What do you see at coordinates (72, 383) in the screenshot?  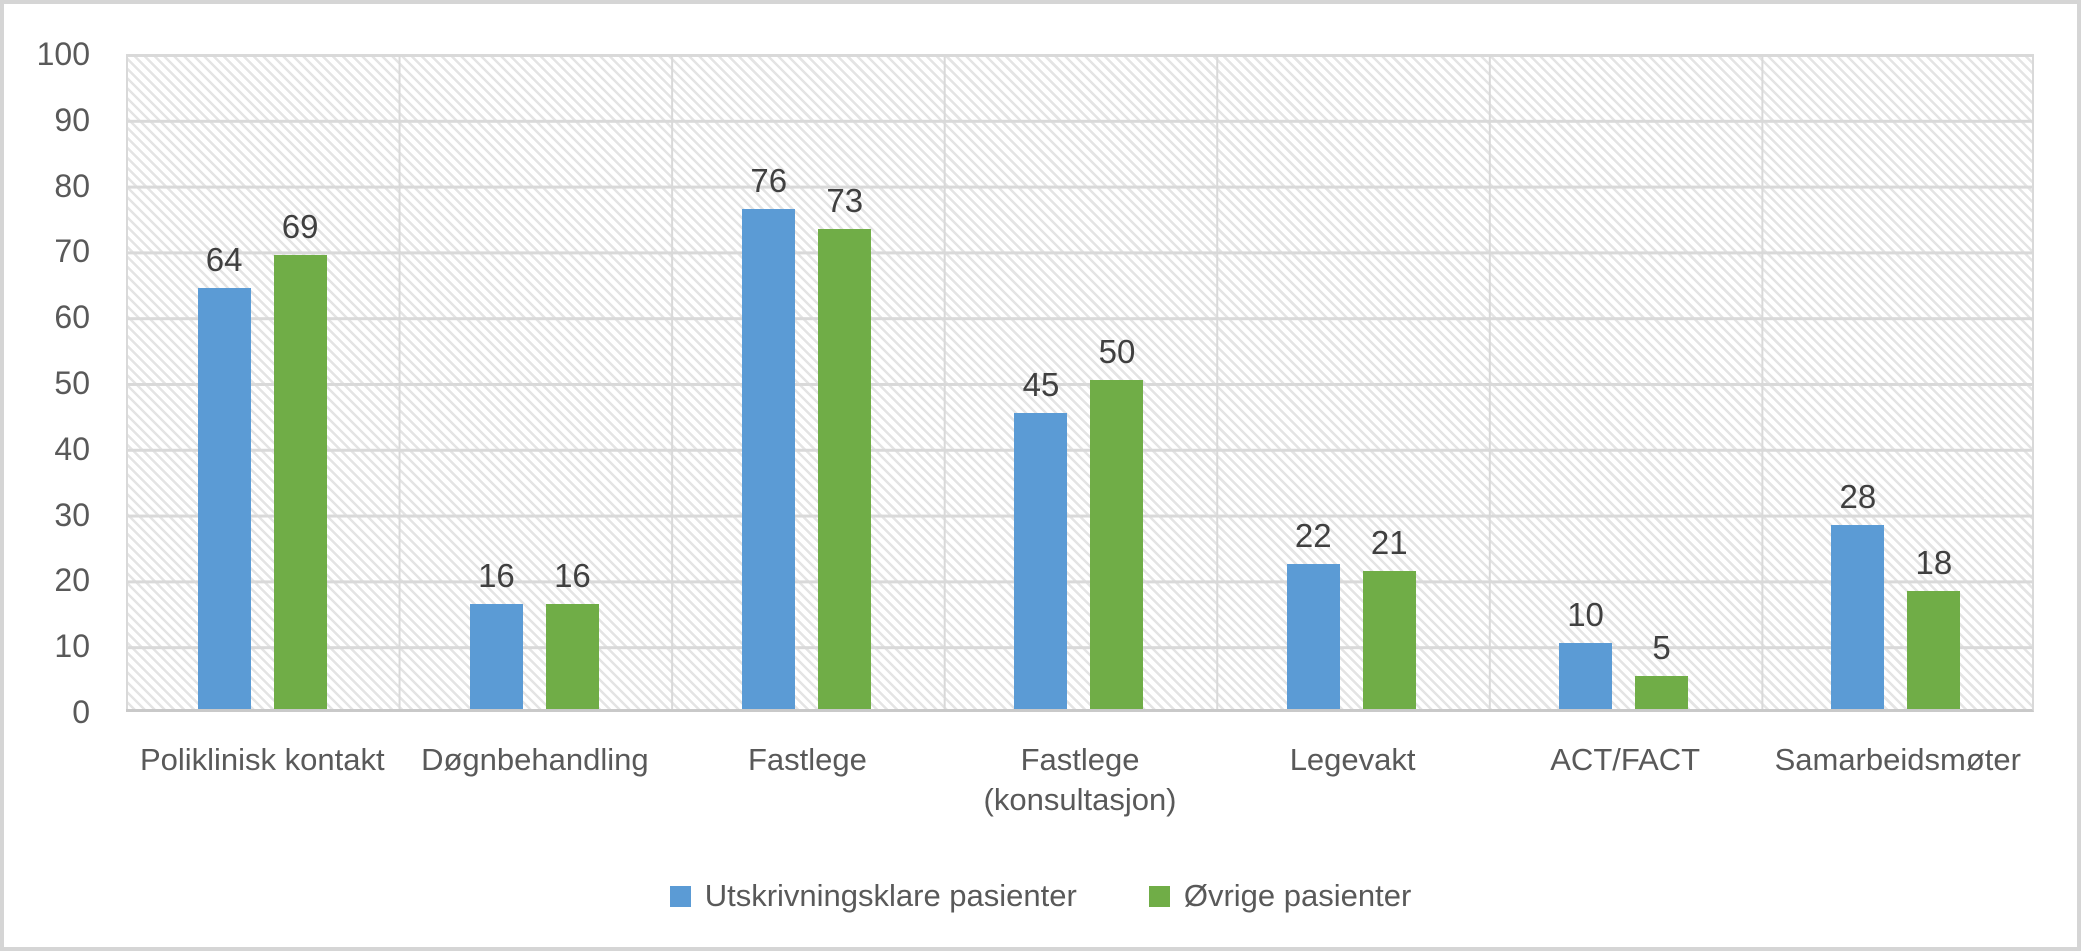 I see `y-axis-tick-label: 50` at bounding box center [72, 383].